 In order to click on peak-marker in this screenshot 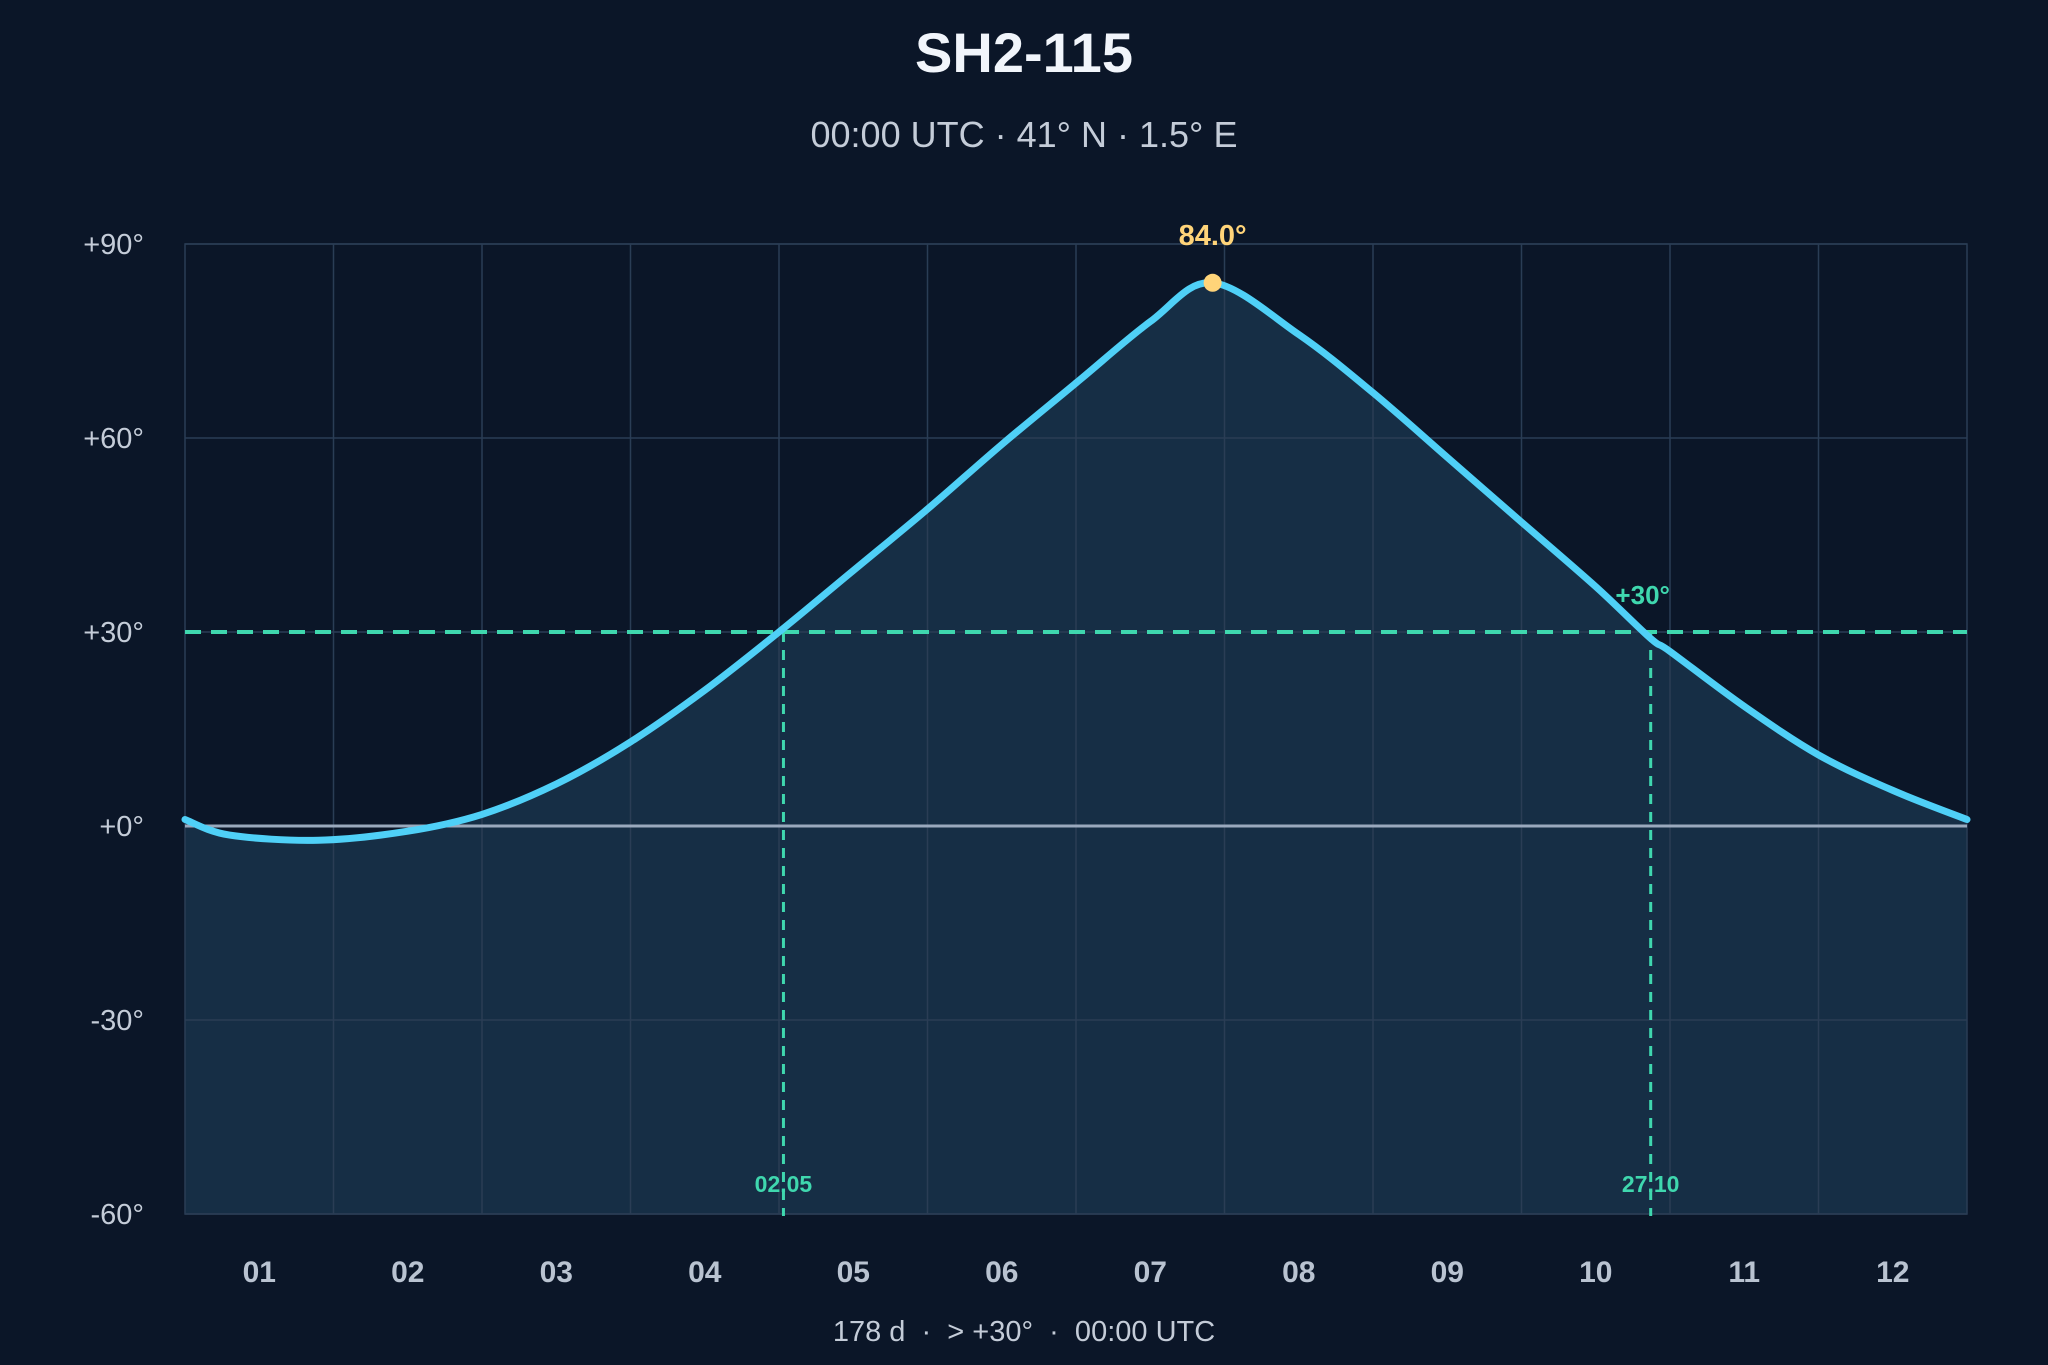, I will do `click(1212, 282)`.